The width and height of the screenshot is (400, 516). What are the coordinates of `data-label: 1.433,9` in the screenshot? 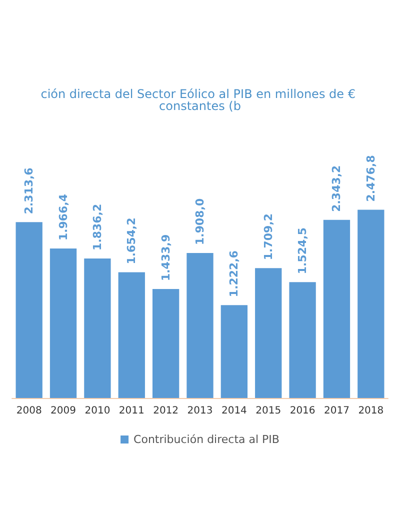 It's located at (165, 258).